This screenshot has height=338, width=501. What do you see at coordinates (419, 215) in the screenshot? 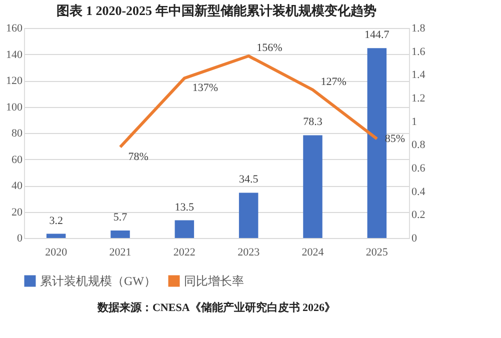
I see `y2-tick-label: 0.2` at bounding box center [419, 215].